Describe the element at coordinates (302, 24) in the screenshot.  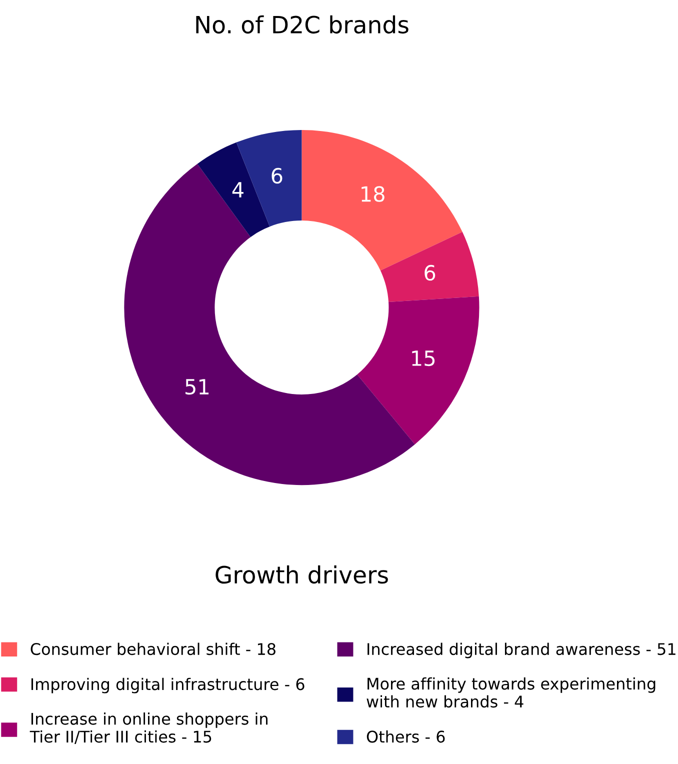
I see `chart-title: No. of D2C brands` at that location.